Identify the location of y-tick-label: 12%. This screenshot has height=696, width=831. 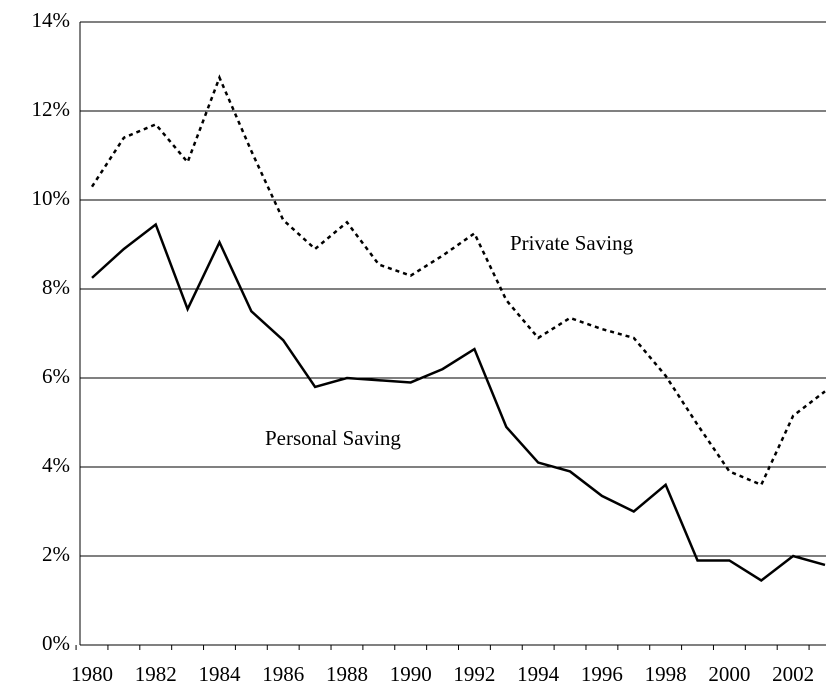
(51, 109).